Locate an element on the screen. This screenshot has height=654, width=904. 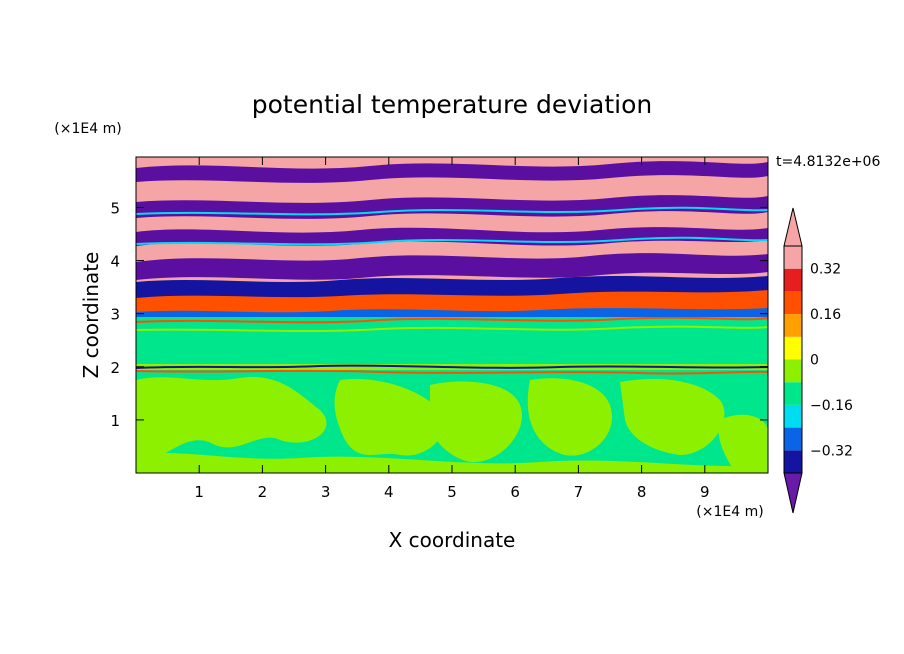
lower-patches is located at coordinates (452, 425).